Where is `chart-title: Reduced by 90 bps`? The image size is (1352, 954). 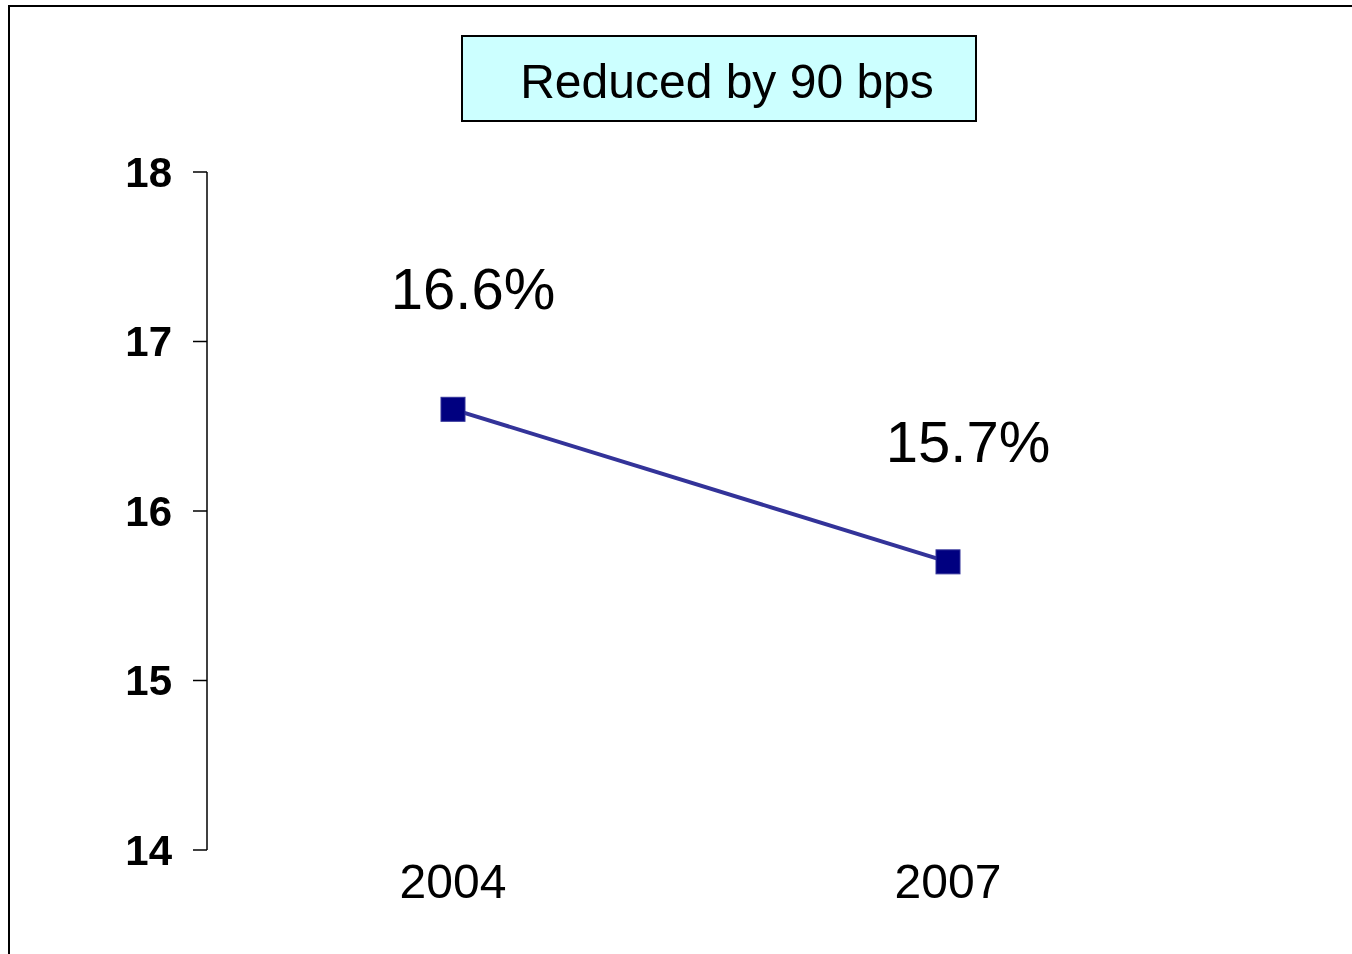
chart-title: Reduced by 90 bps is located at coordinates (727, 81).